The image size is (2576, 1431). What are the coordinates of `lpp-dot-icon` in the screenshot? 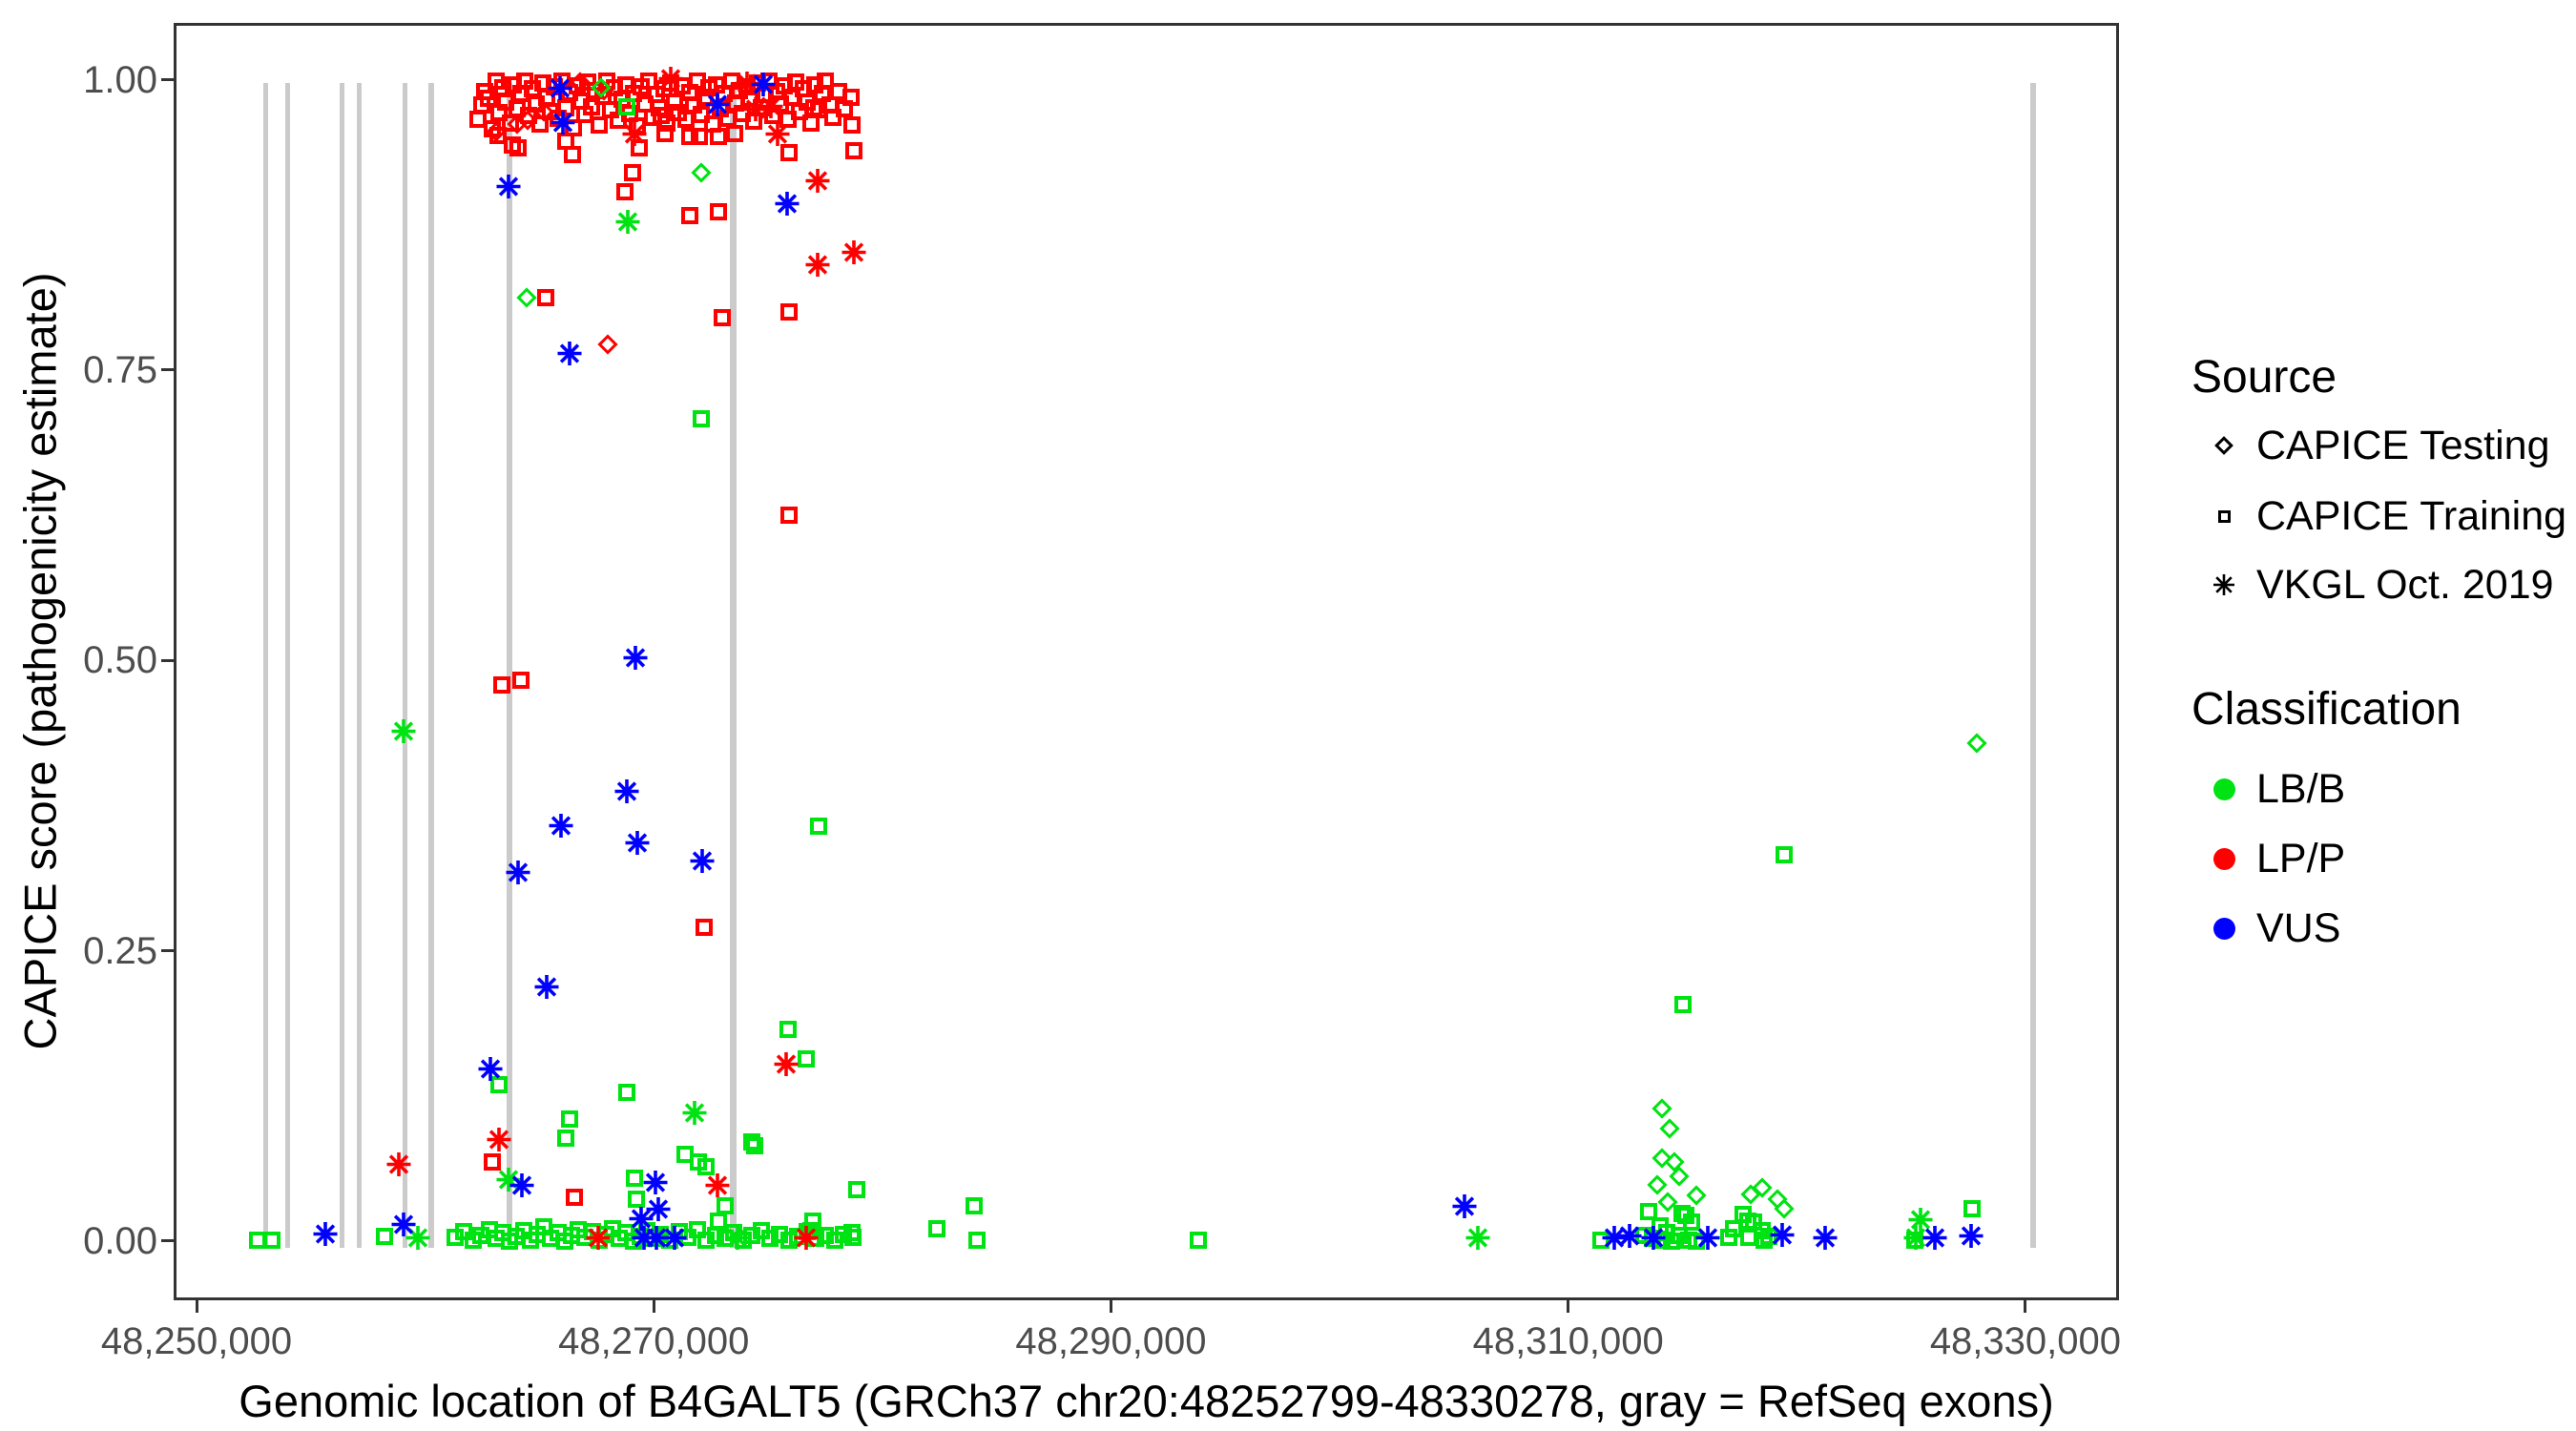 It's located at (2223, 859).